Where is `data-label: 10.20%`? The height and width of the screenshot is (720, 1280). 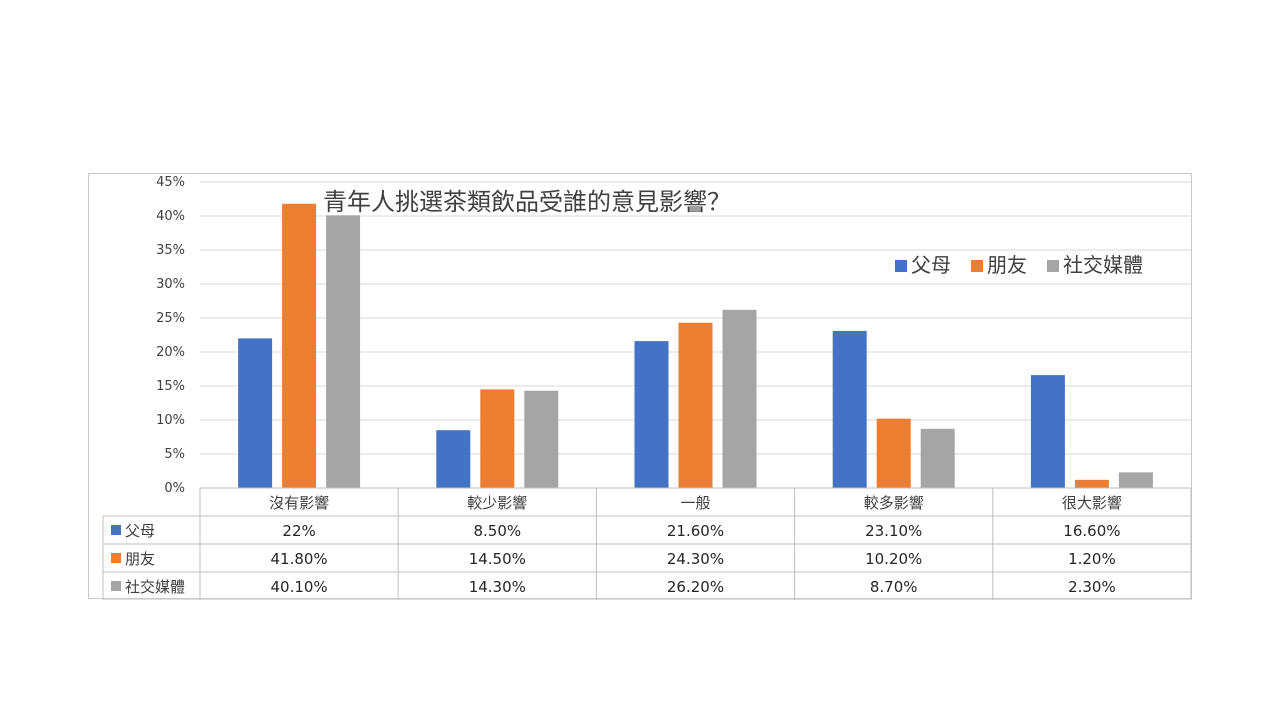
data-label: 10.20% is located at coordinates (893, 559).